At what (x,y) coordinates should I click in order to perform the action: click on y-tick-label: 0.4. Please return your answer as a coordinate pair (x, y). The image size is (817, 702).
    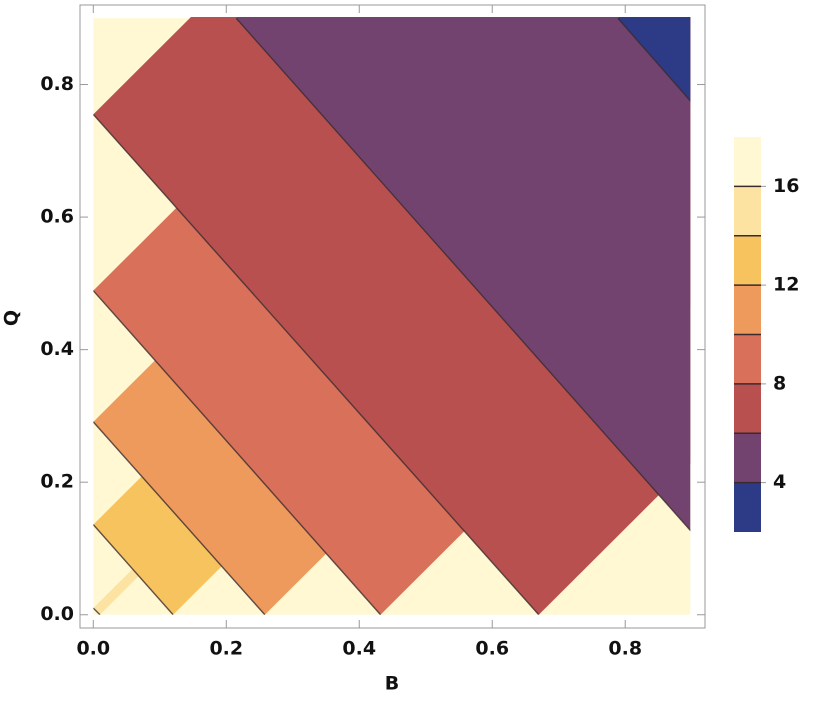
    Looking at the image, I should click on (57, 349).